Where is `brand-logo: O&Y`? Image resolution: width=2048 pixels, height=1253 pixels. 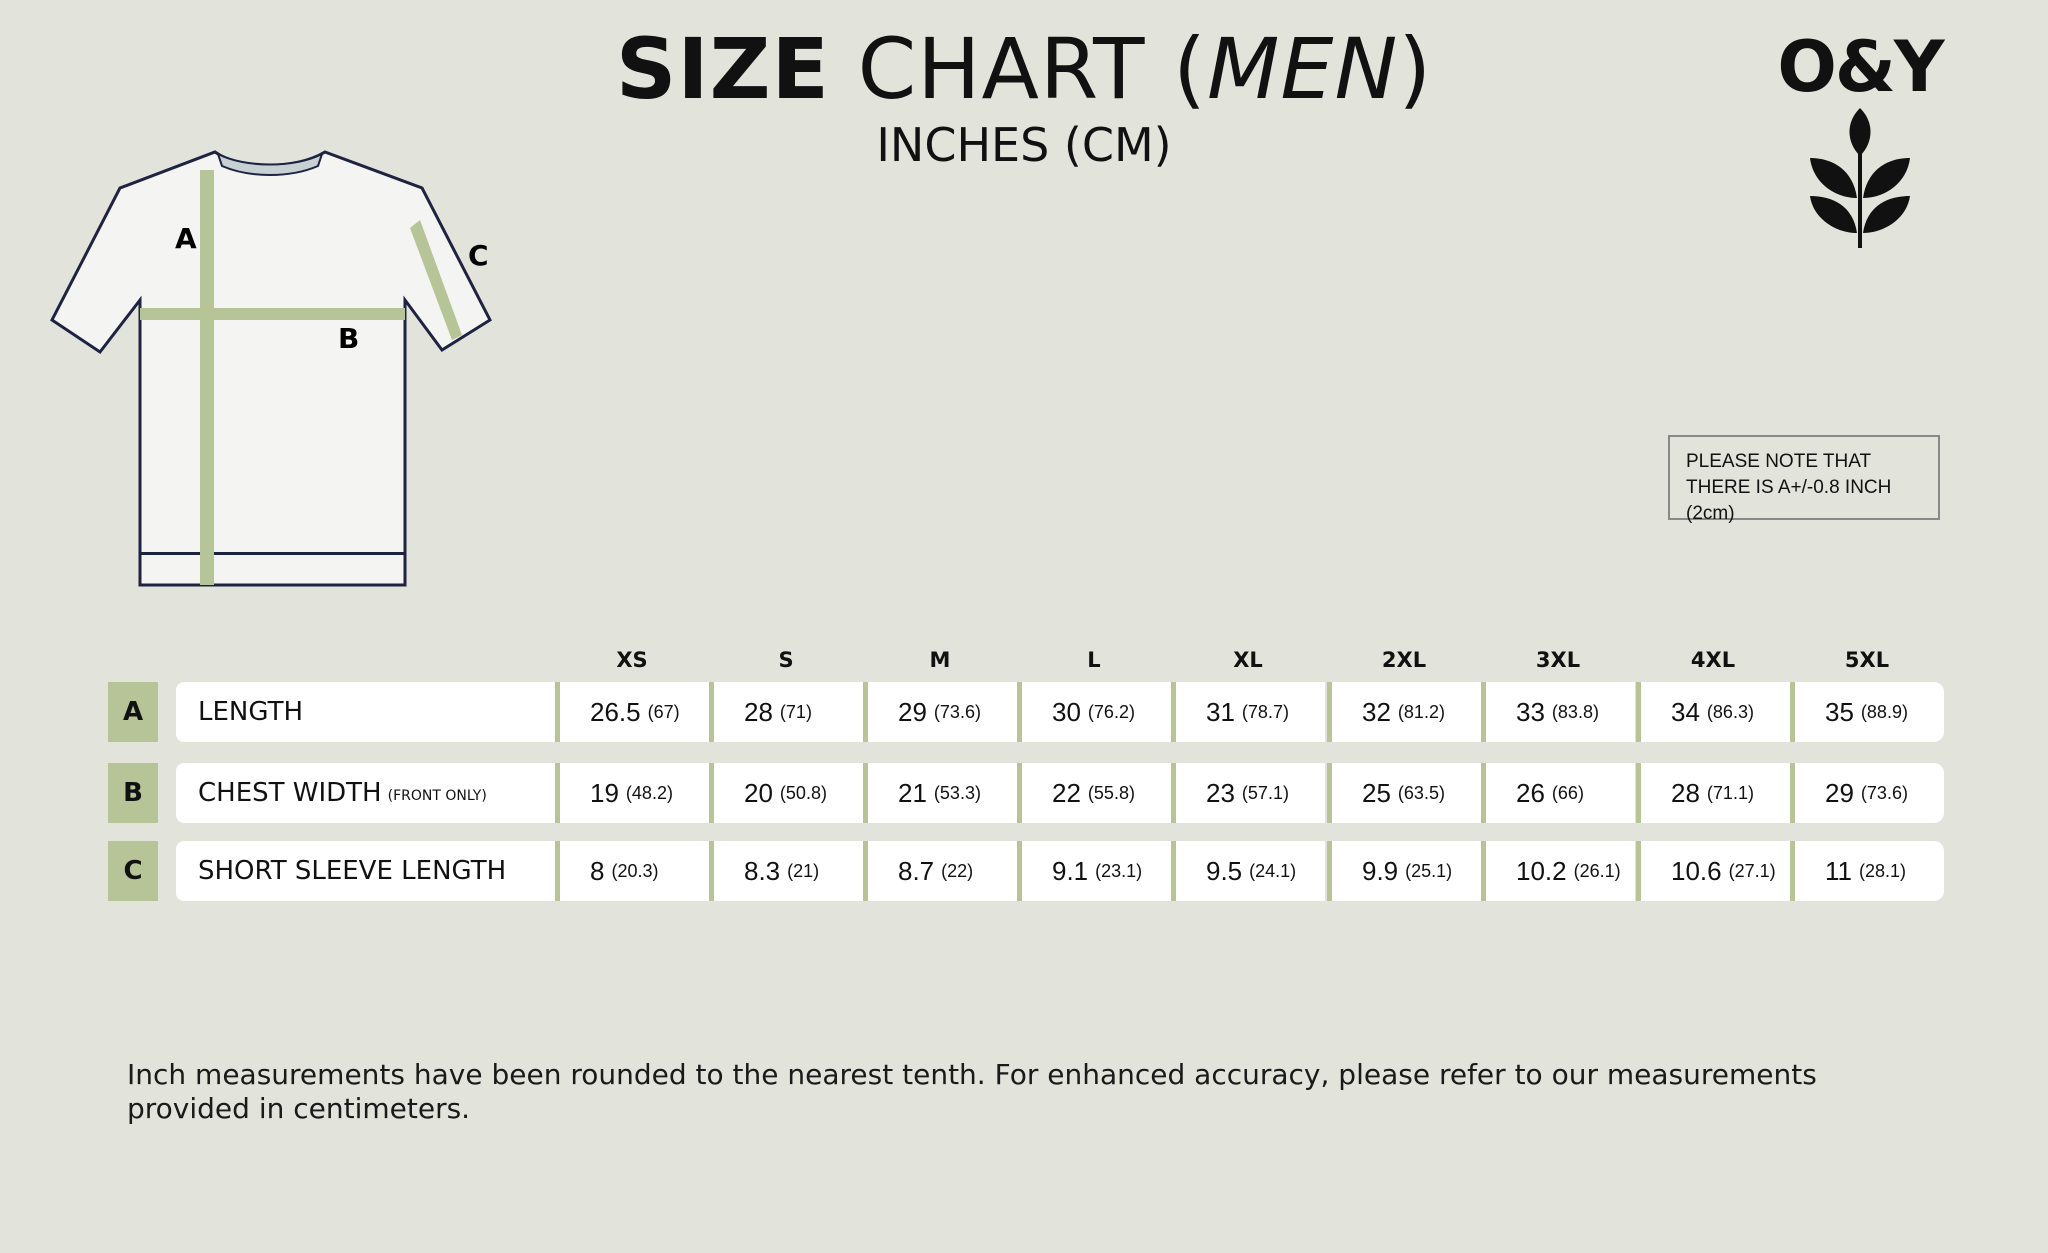 brand-logo: O&Y is located at coordinates (1860, 139).